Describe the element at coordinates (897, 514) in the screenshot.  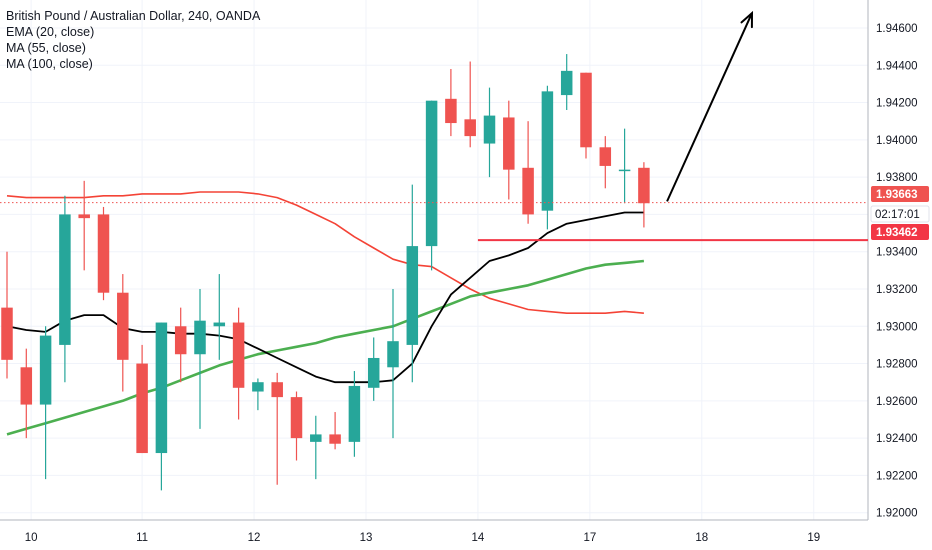
I see `price-tick-label: 1.92000` at that location.